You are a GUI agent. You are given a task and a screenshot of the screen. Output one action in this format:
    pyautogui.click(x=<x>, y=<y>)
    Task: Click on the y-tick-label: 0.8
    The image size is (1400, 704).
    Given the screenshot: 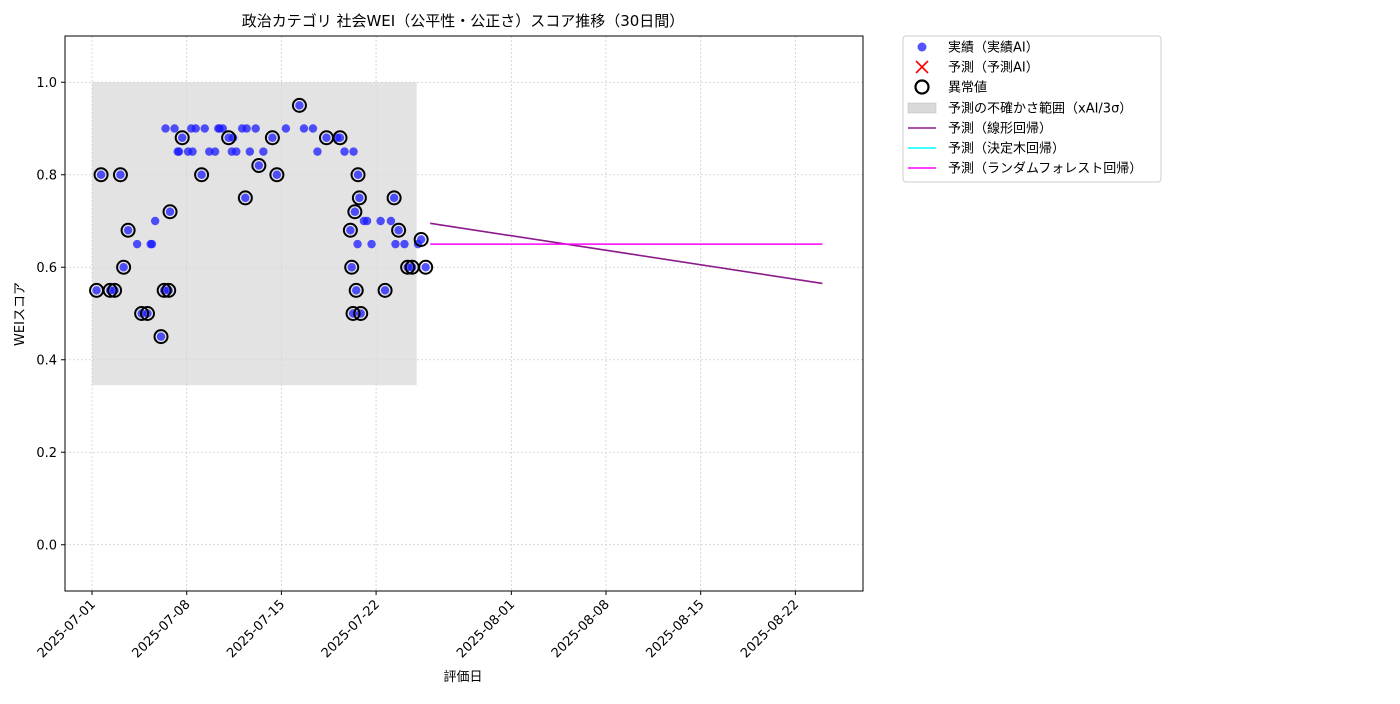 What is the action you would take?
    pyautogui.click(x=46, y=175)
    